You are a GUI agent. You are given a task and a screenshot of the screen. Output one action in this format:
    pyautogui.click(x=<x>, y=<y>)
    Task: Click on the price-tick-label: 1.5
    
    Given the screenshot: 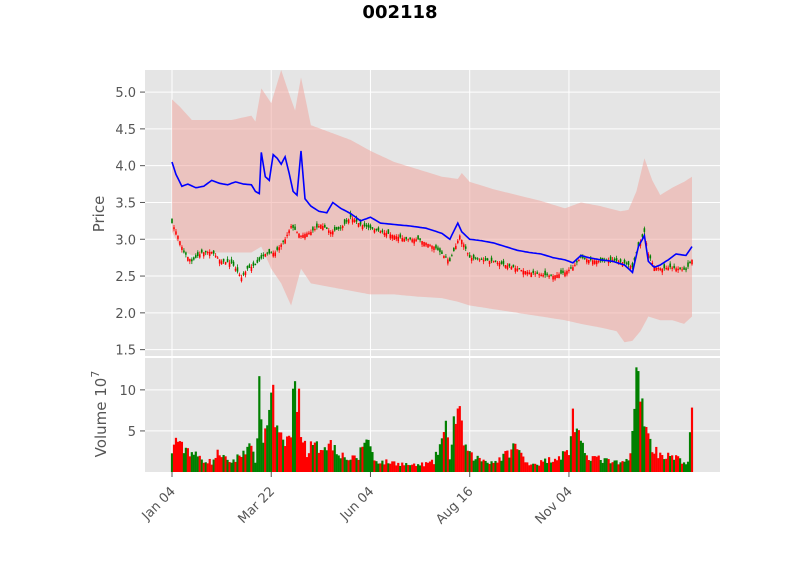 What is the action you would take?
    pyautogui.click(x=125, y=351)
    